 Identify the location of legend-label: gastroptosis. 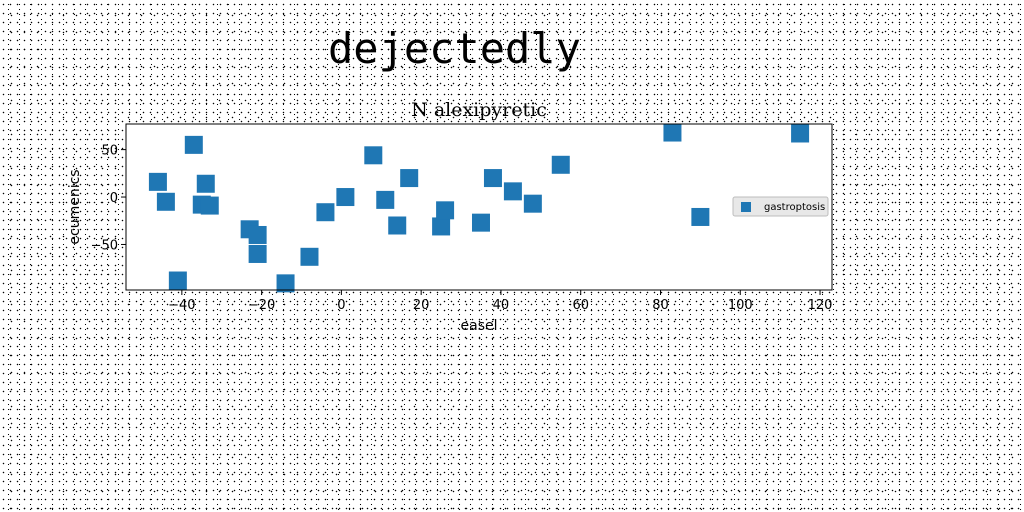
(794, 207).